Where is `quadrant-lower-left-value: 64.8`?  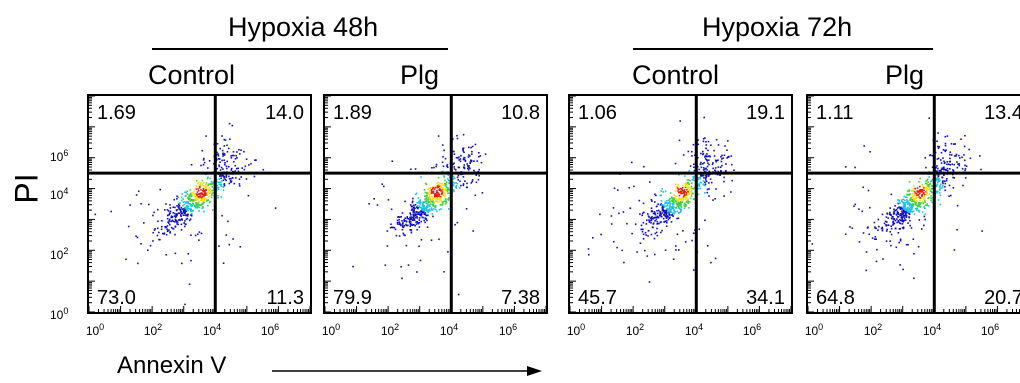
quadrant-lower-left-value: 64.8 is located at coordinates (835, 298).